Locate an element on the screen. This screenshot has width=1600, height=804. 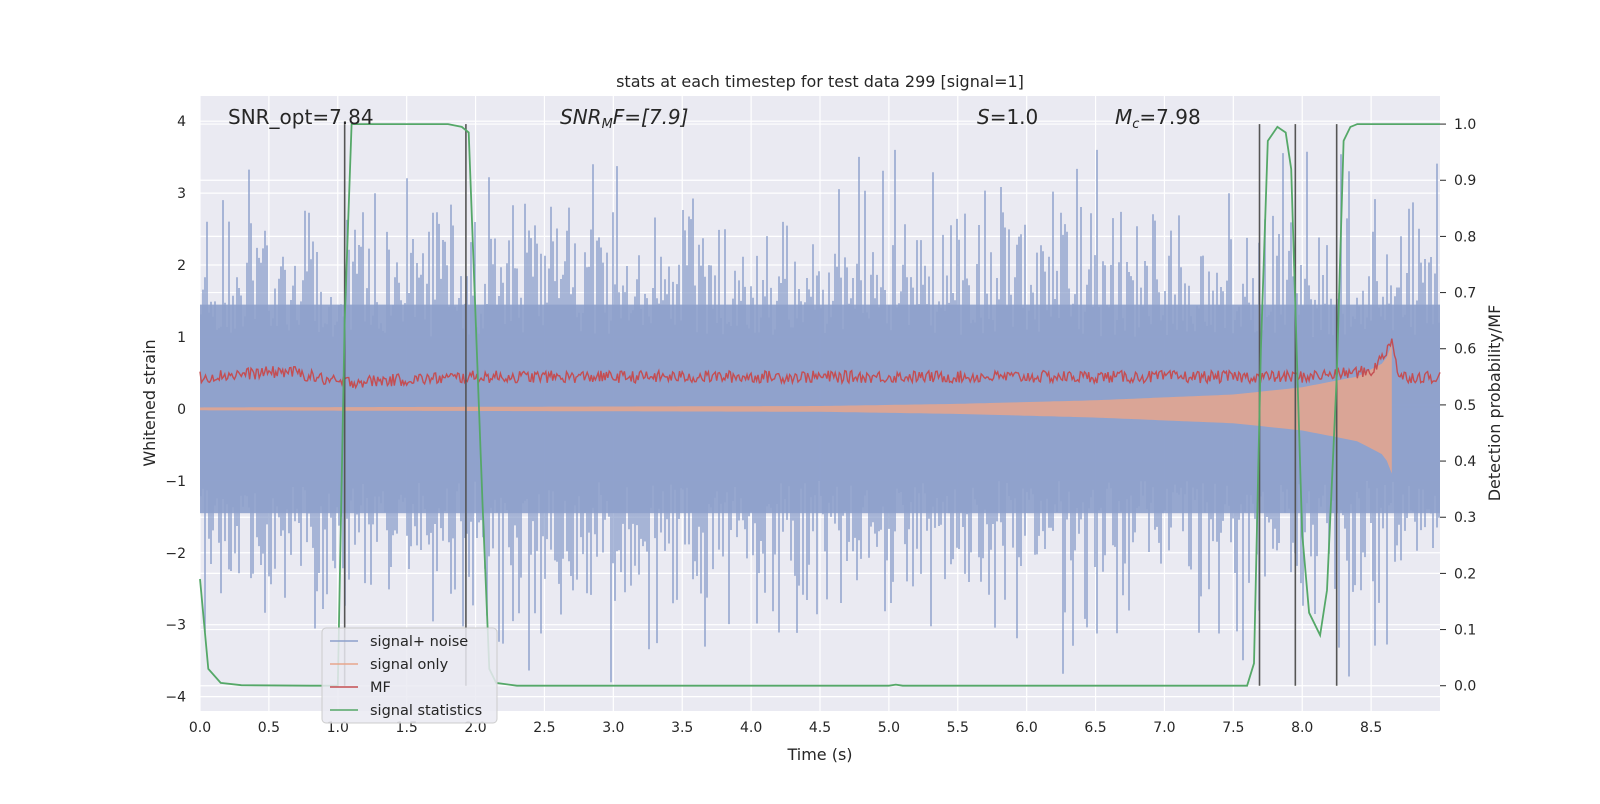
mf-series is located at coordinates (820, 364).